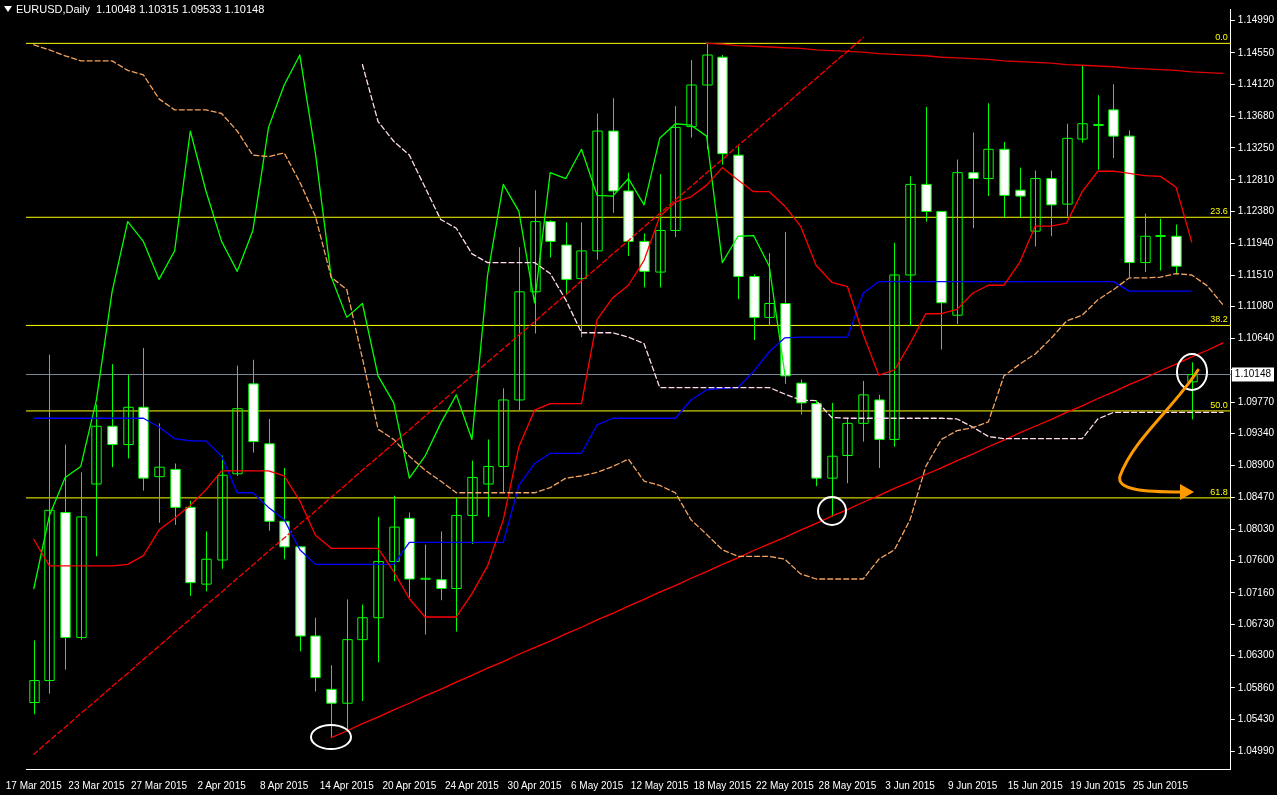  Describe the element at coordinates (1255, 306) in the screenshot. I see `y-tick-label: 1.11080` at that location.